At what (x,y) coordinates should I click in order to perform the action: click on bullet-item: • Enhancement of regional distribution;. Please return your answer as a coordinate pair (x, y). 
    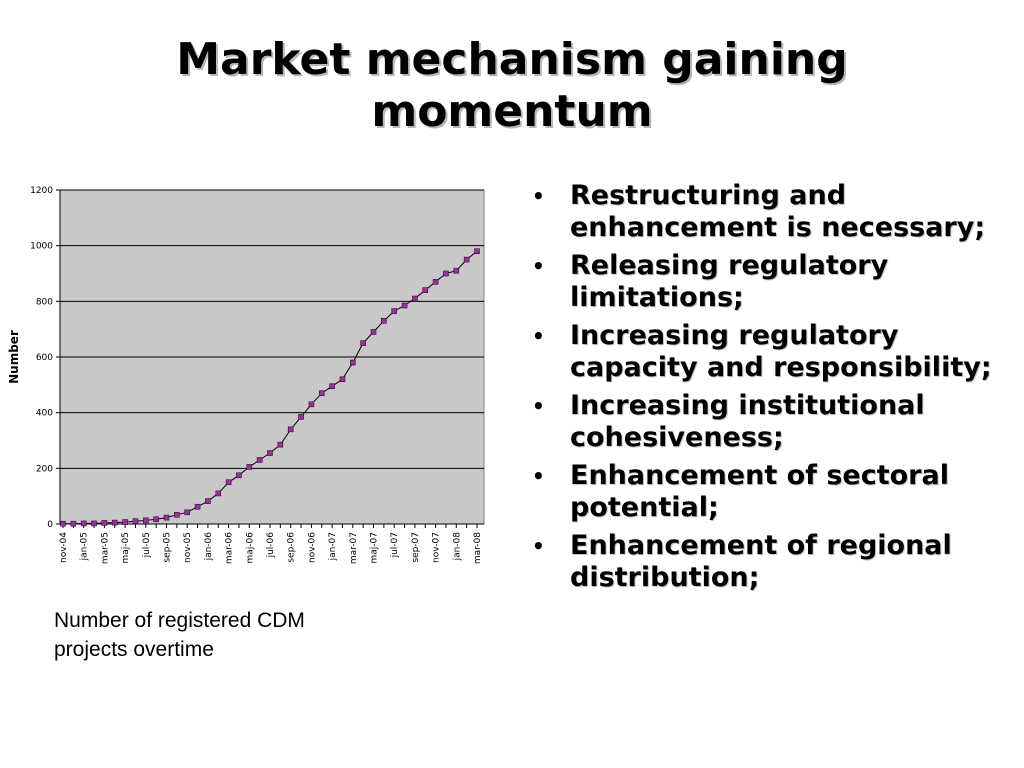
    Looking at the image, I should click on (767, 562).